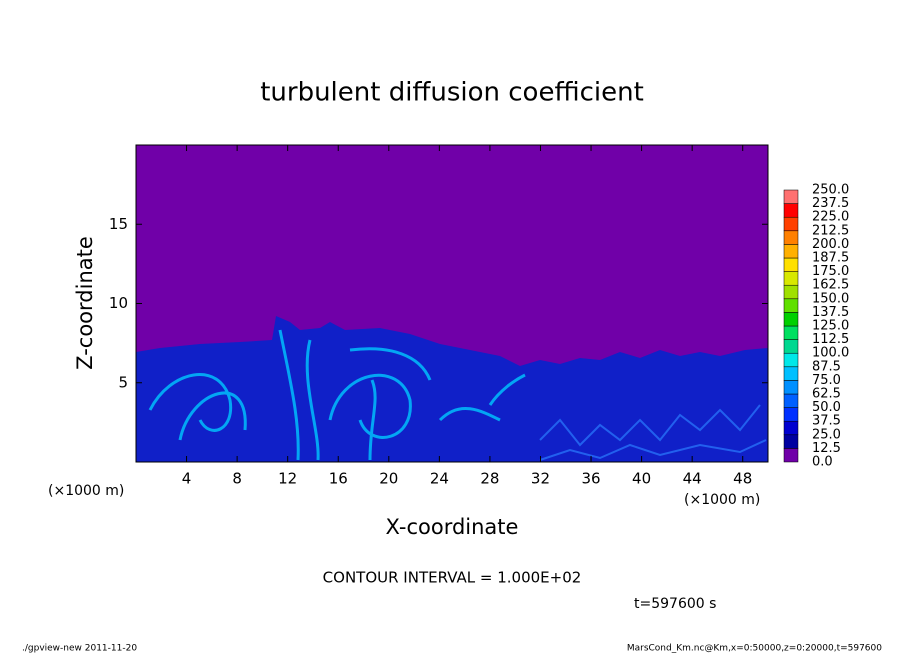 This screenshot has height=654, width=904. What do you see at coordinates (540, 479) in the screenshot?
I see `x-tick-label: 32` at bounding box center [540, 479].